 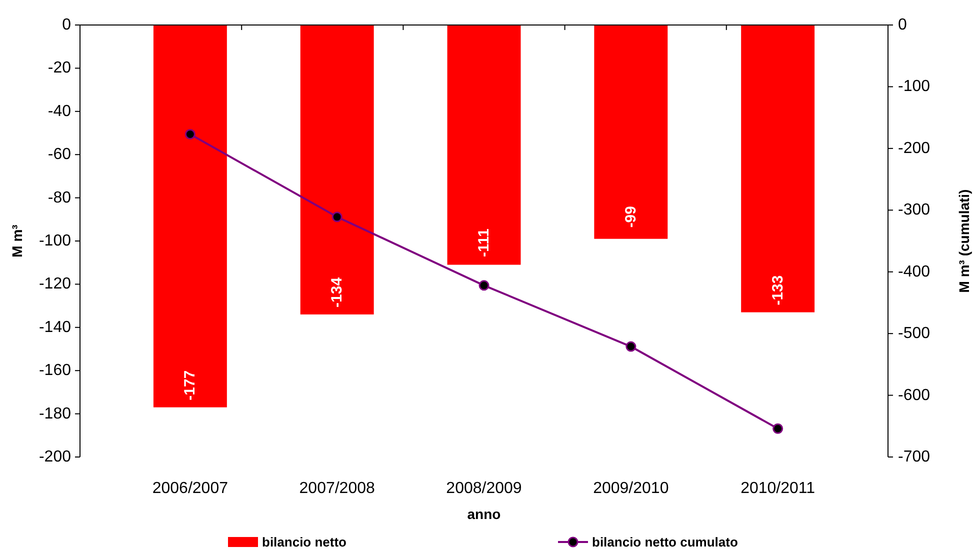 I want to click on y-tick-label: -40, so click(x=60, y=111).